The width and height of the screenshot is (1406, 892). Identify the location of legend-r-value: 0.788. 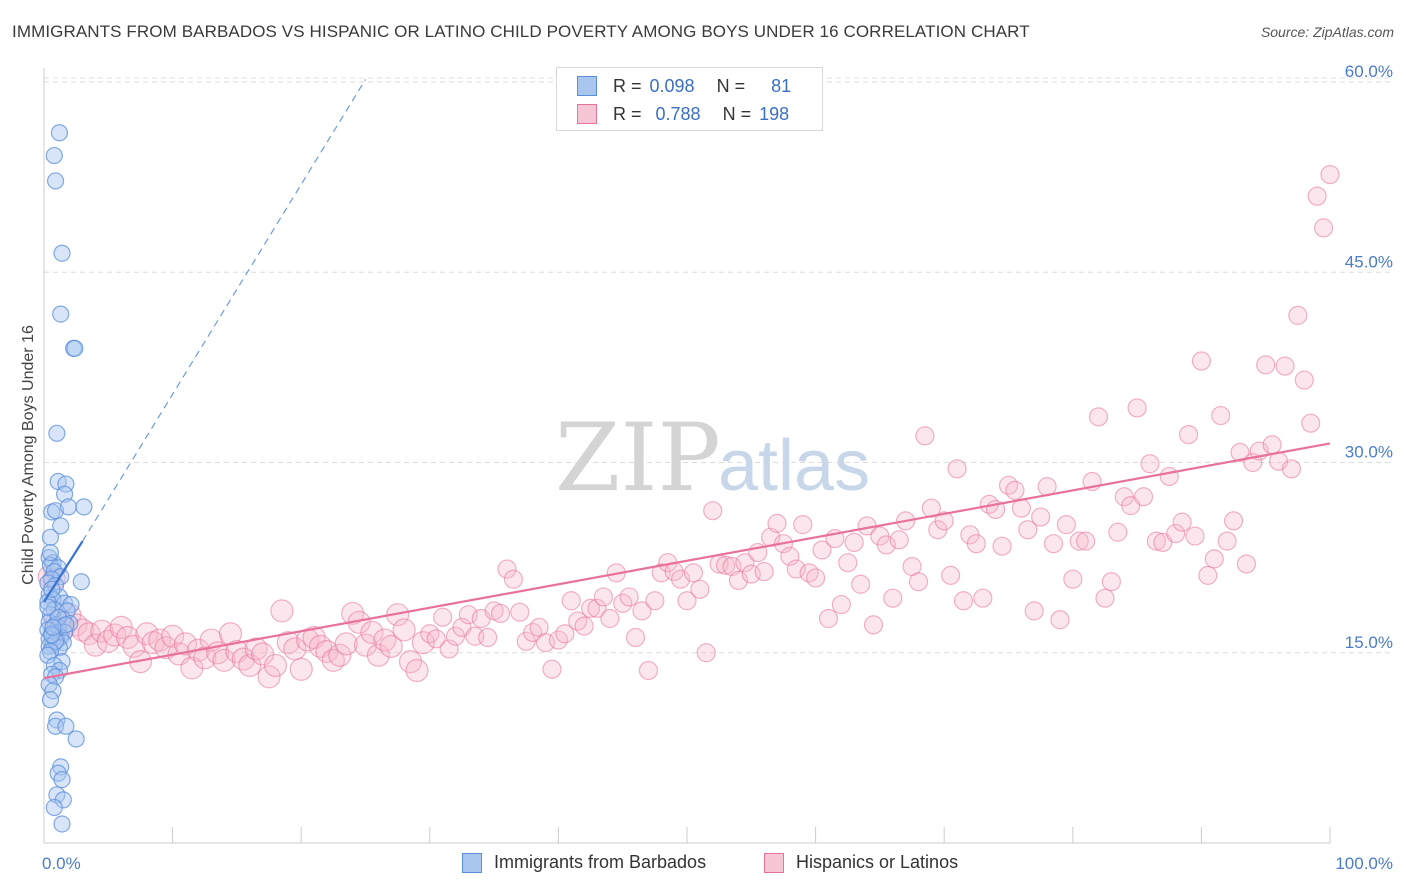
(678, 113).